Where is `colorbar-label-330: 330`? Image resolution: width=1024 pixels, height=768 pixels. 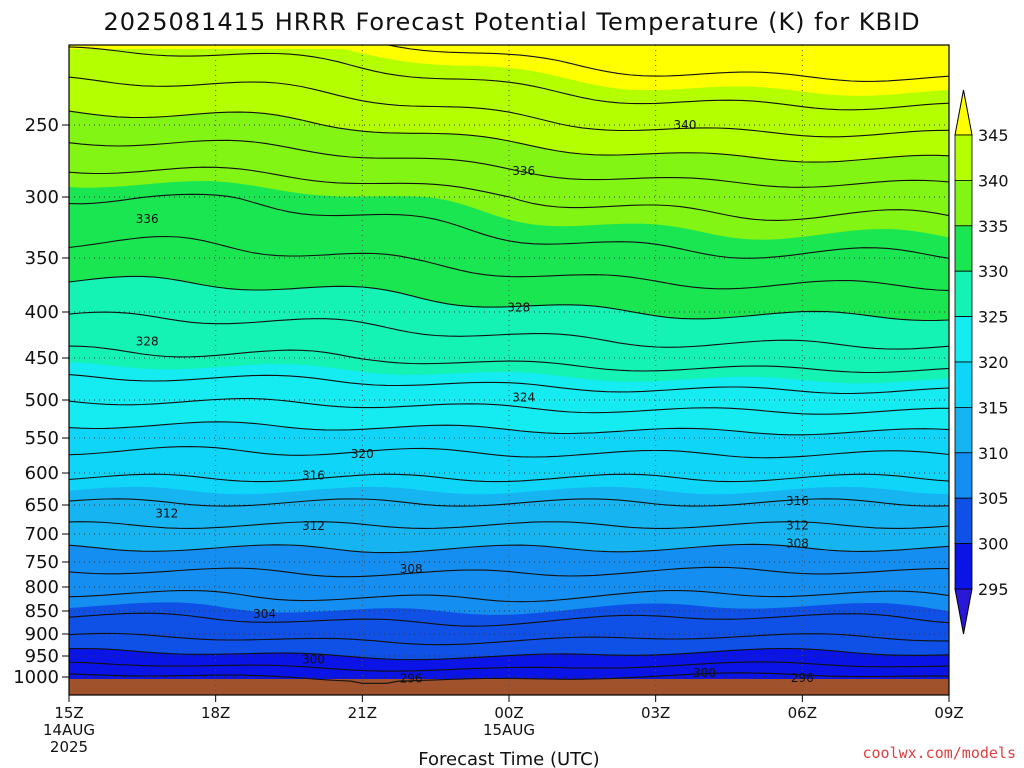 colorbar-label-330: 330 is located at coordinates (993, 271).